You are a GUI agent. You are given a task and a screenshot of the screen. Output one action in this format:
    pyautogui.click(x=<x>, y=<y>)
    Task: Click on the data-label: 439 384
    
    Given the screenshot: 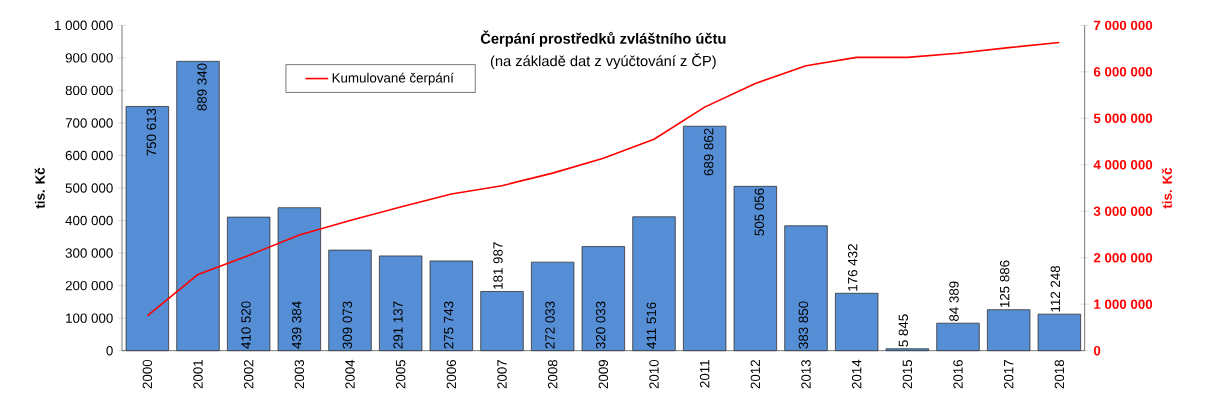 What is the action you would take?
    pyautogui.click(x=296, y=325)
    